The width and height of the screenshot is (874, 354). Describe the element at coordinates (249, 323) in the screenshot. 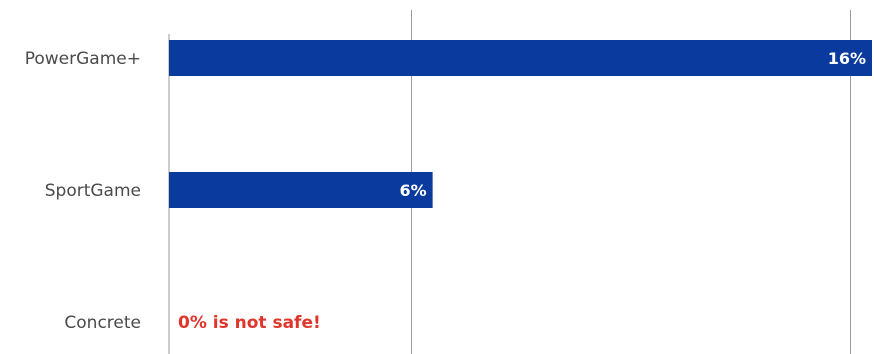

I see `annotation-label: 0% is not safe!` at that location.